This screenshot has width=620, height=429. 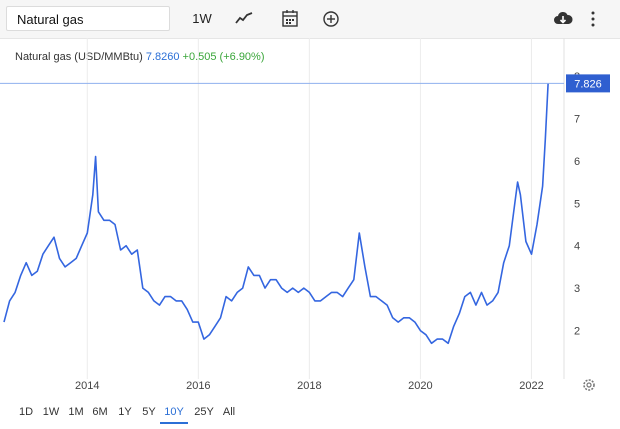 What do you see at coordinates (174, 413) in the screenshot?
I see `range-10y: 10Y` at bounding box center [174, 413].